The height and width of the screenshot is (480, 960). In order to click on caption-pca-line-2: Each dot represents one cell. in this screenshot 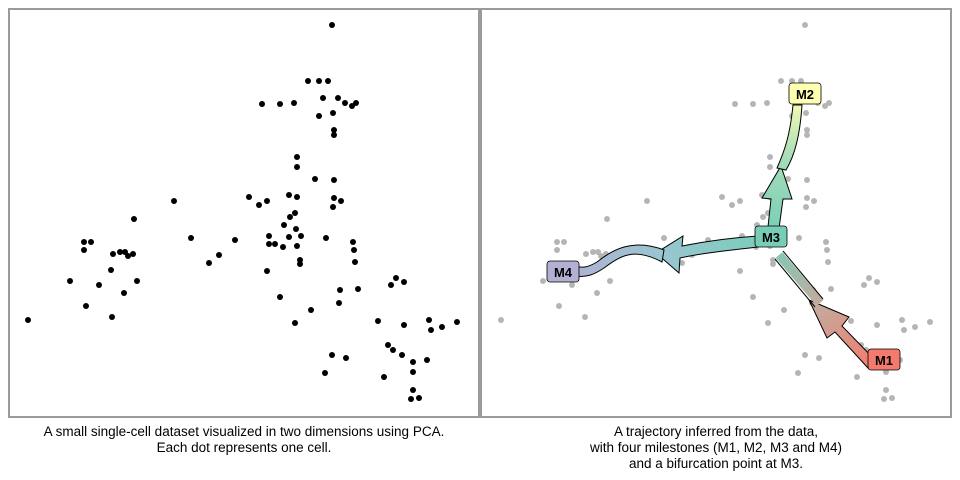, I will do `click(244, 447)`.